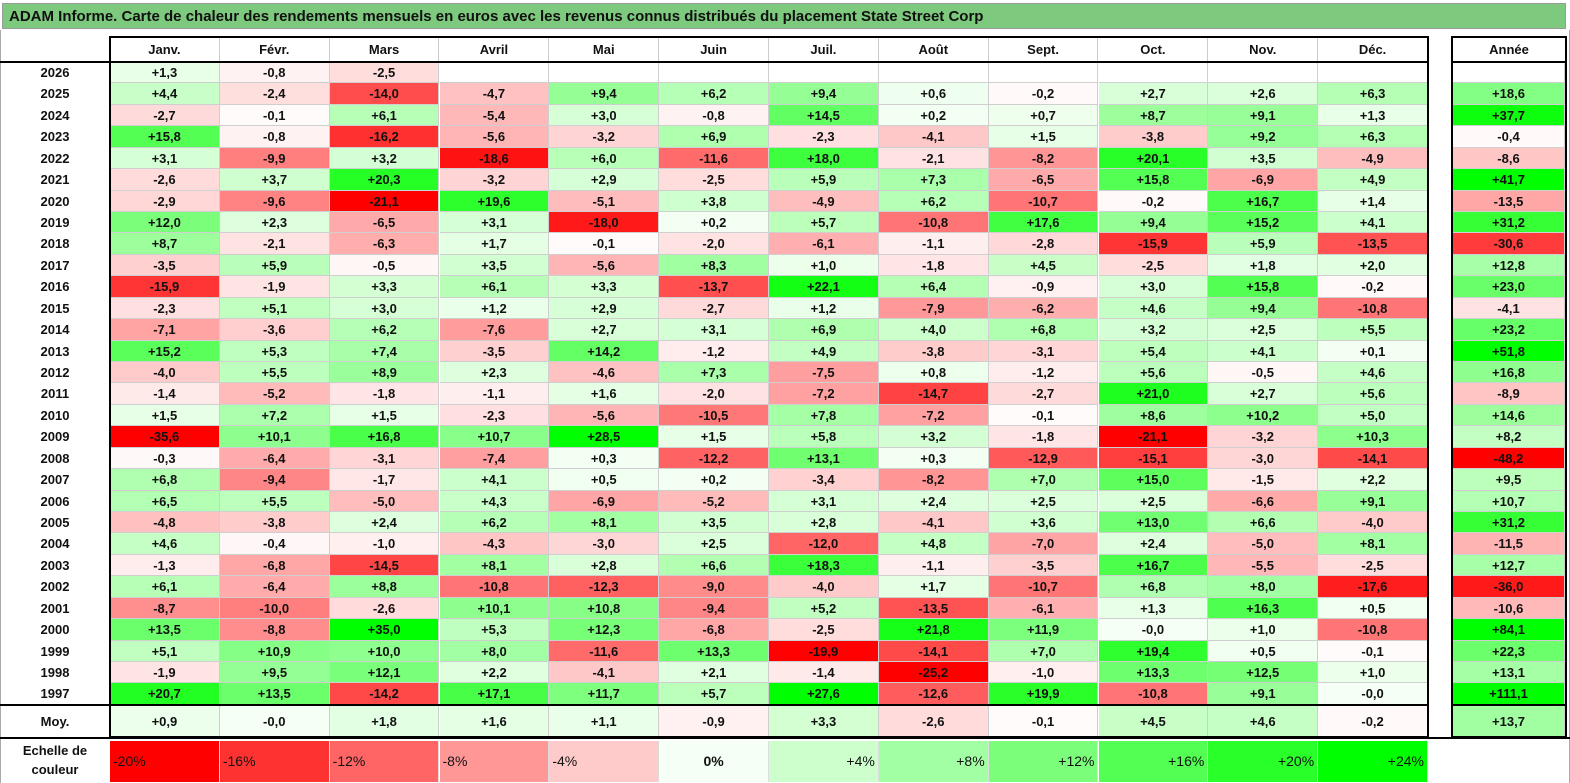 The image size is (1570, 783). Describe the element at coordinates (934, 49) in the screenshot. I see `column-header: Août` at that location.